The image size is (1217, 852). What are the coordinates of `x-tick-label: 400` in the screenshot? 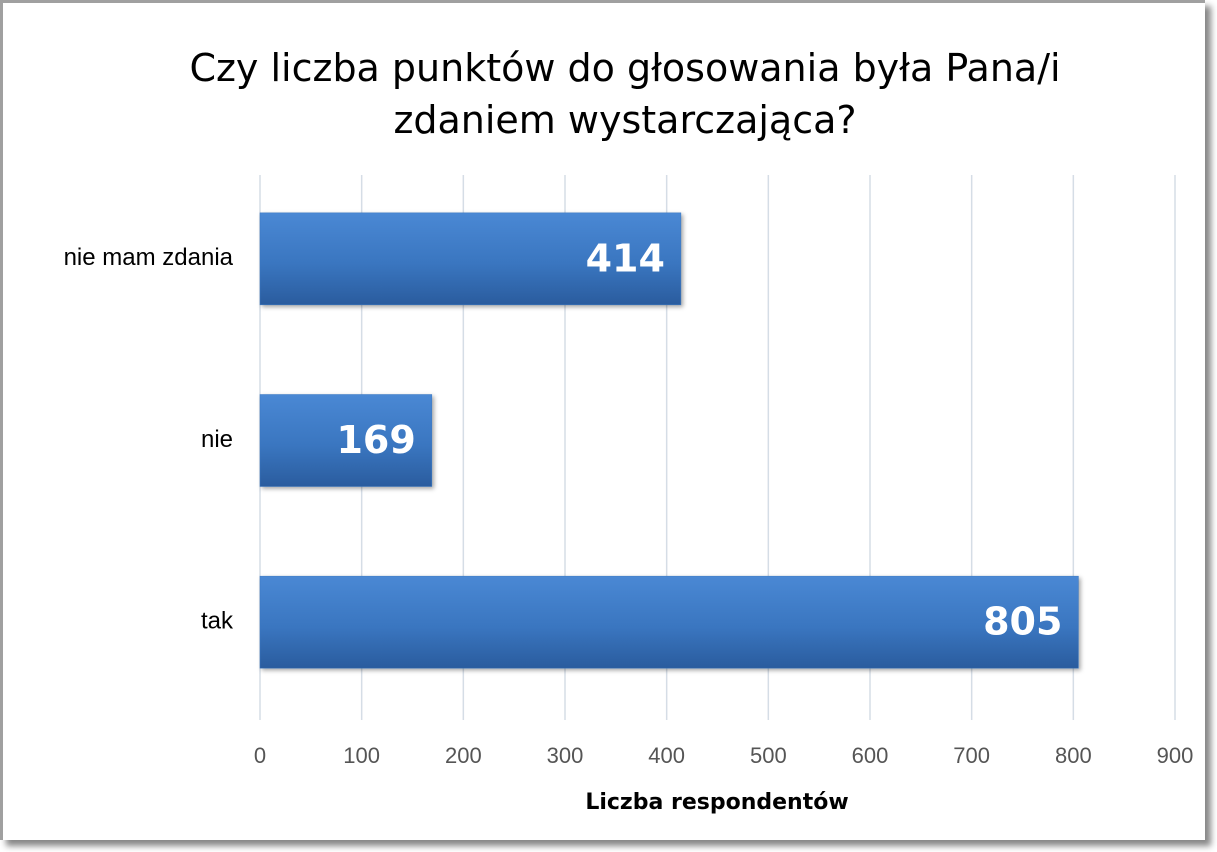 It's located at (666, 755).